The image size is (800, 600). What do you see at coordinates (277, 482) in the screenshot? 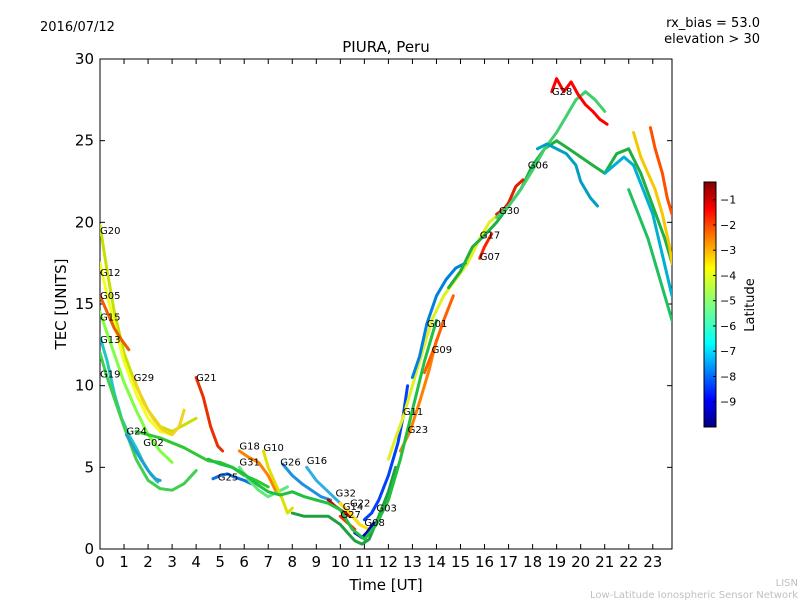
I see `series-line-g10` at bounding box center [277, 482].